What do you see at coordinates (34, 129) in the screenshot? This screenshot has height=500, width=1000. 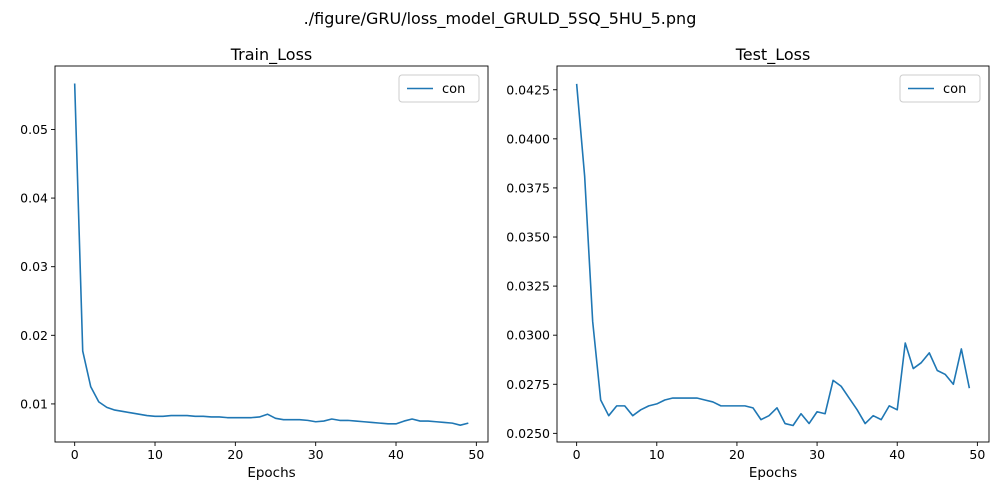 I see `y-tick-label: 0.05` at bounding box center [34, 129].